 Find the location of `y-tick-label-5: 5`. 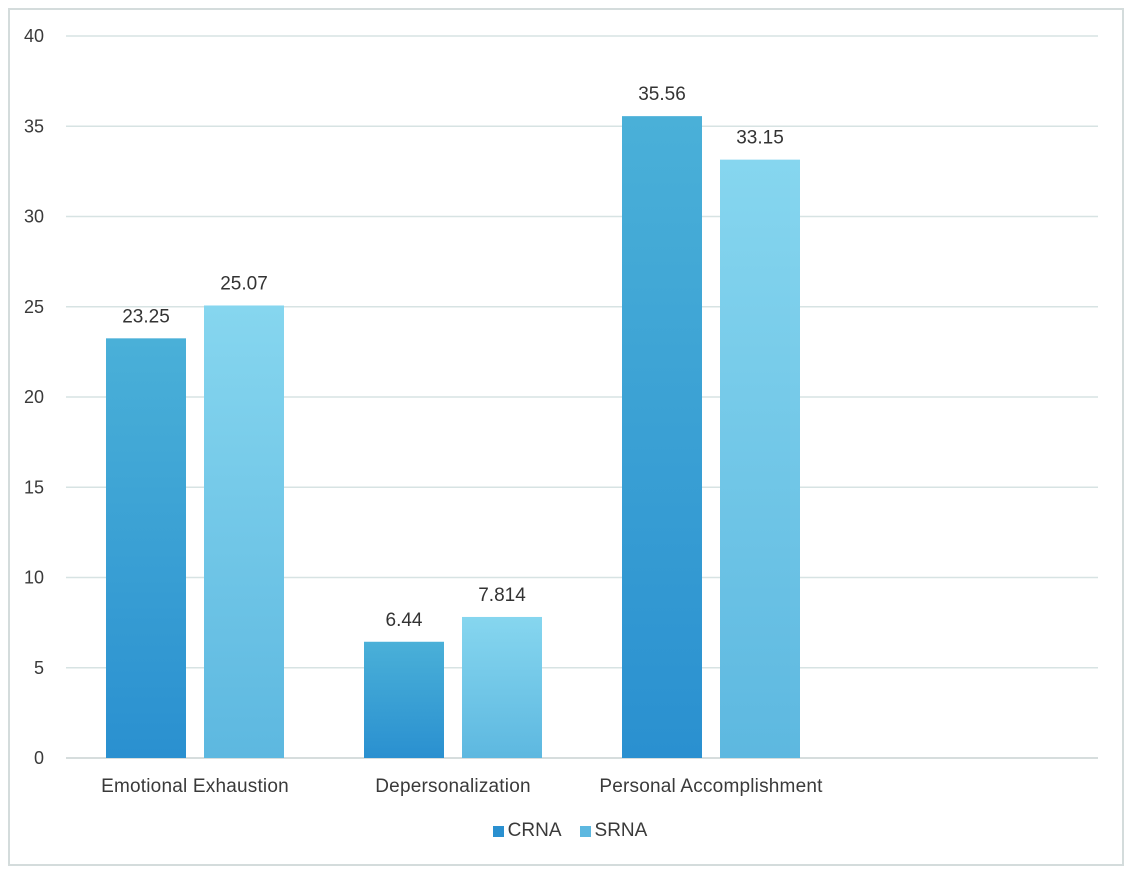

y-tick-label-5: 5 is located at coordinates (39, 668).